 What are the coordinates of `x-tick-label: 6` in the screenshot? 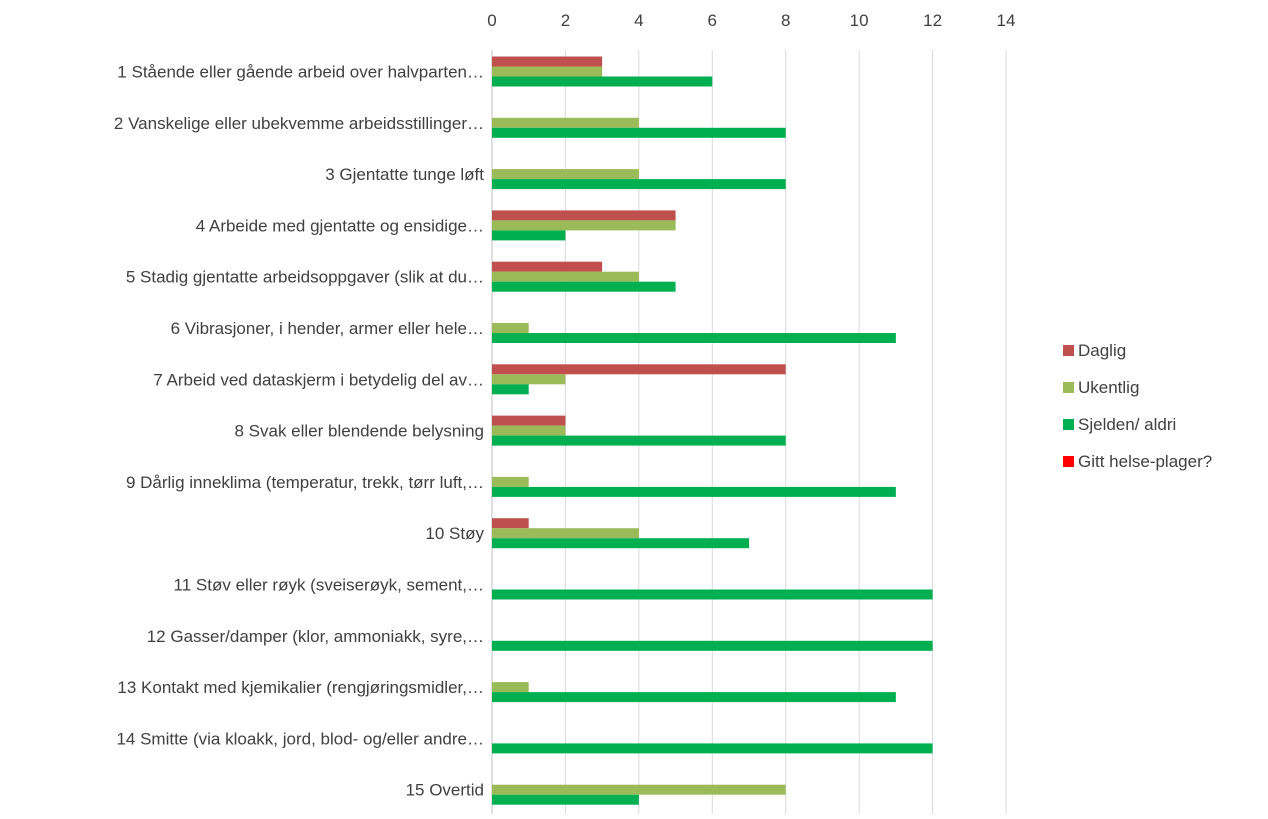 It's located at (712, 20).